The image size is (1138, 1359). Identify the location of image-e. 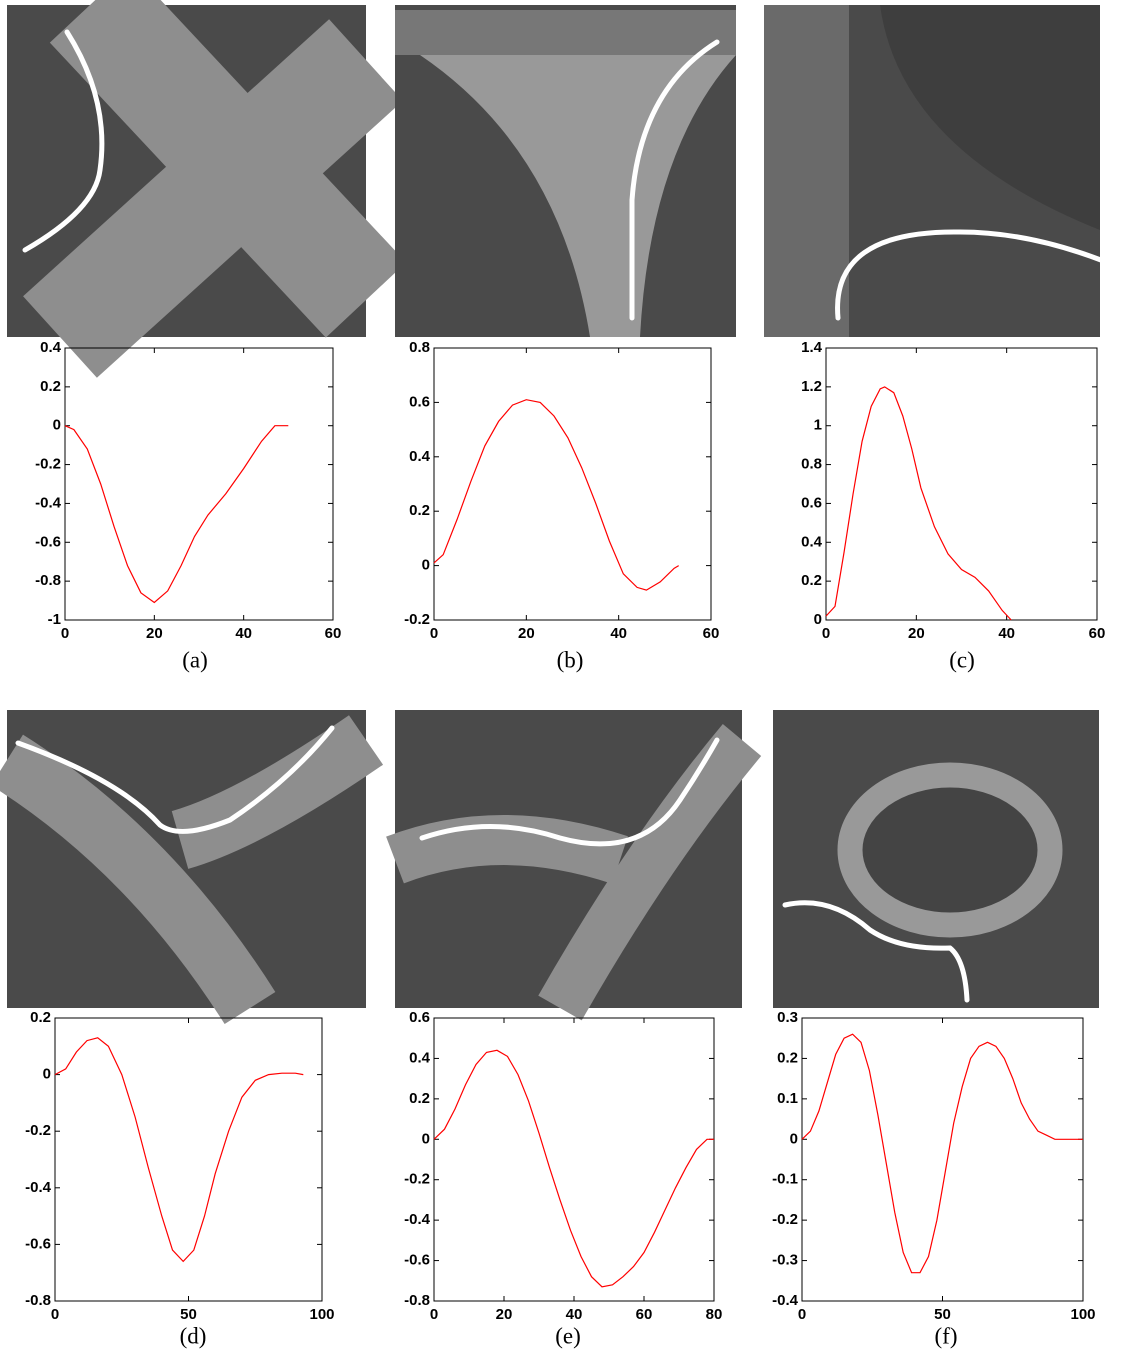
(574, 865).